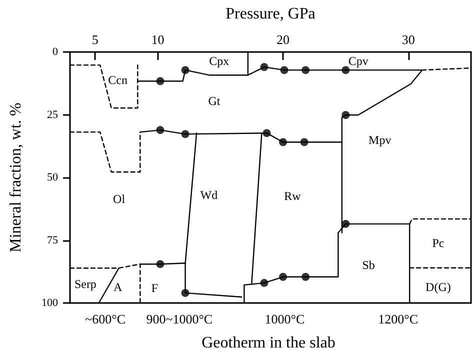 The height and width of the screenshot is (353, 474). I want to click on y-tick-label: 0, so click(55, 52).